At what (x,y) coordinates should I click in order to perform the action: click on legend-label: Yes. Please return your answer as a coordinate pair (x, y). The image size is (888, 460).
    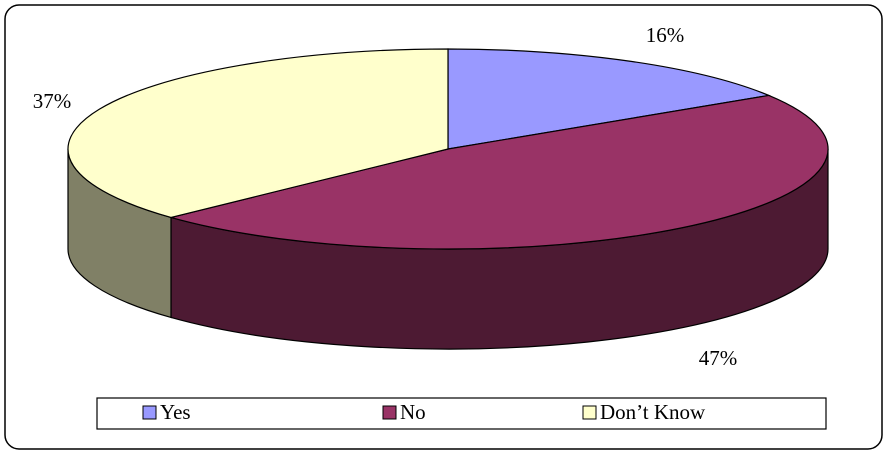
    Looking at the image, I should click on (175, 412).